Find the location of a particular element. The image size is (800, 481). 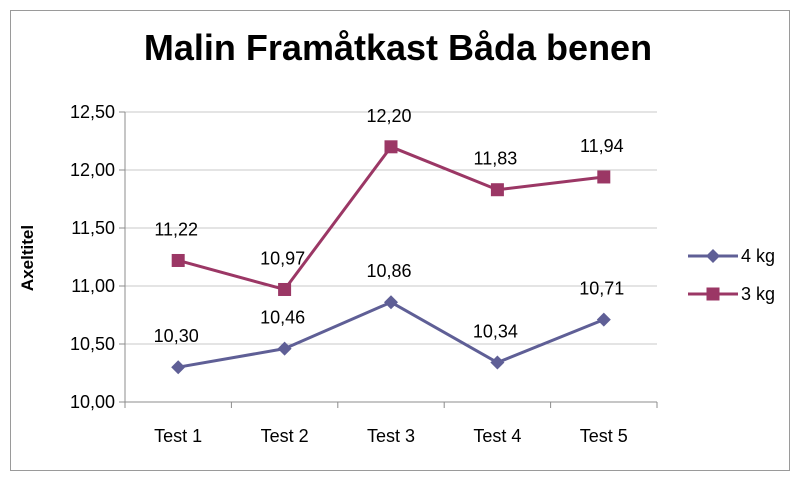

y-tick-label: 10,50 is located at coordinates (92, 344).